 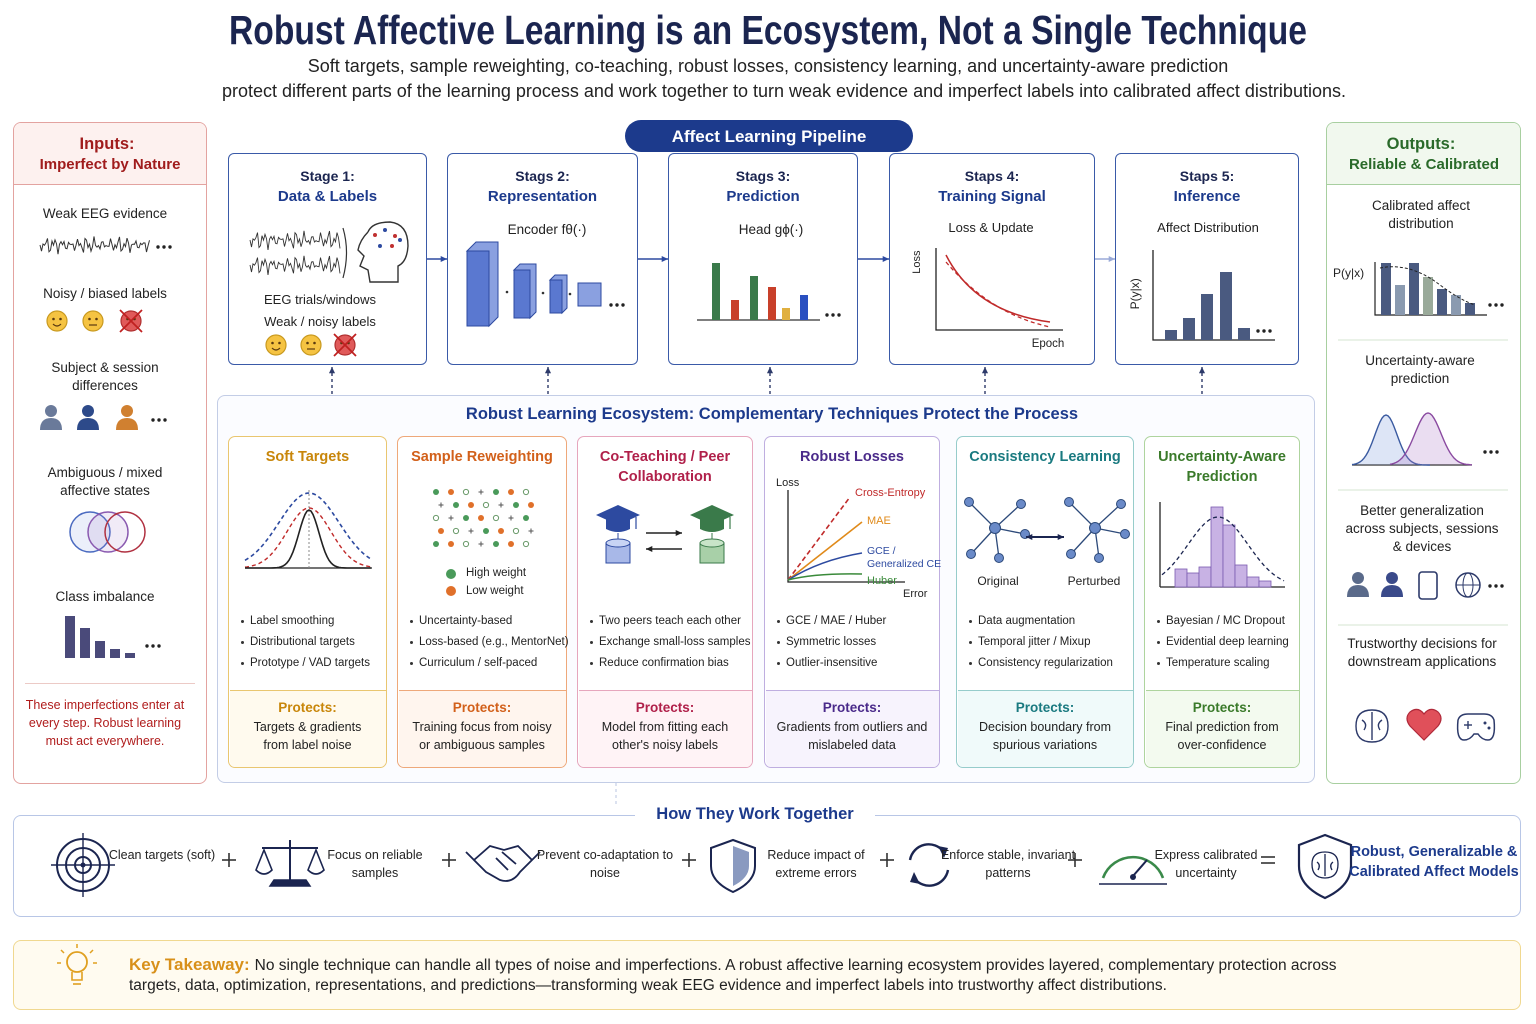 I want to click on inputs-divider, so click(x=110, y=683).